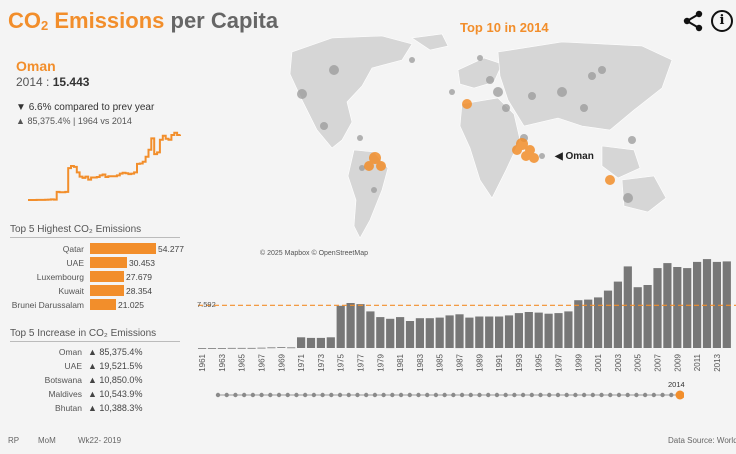 This screenshot has width=736, height=454. Describe the element at coordinates (271, 348) in the screenshot. I see `bar-1968` at that location.